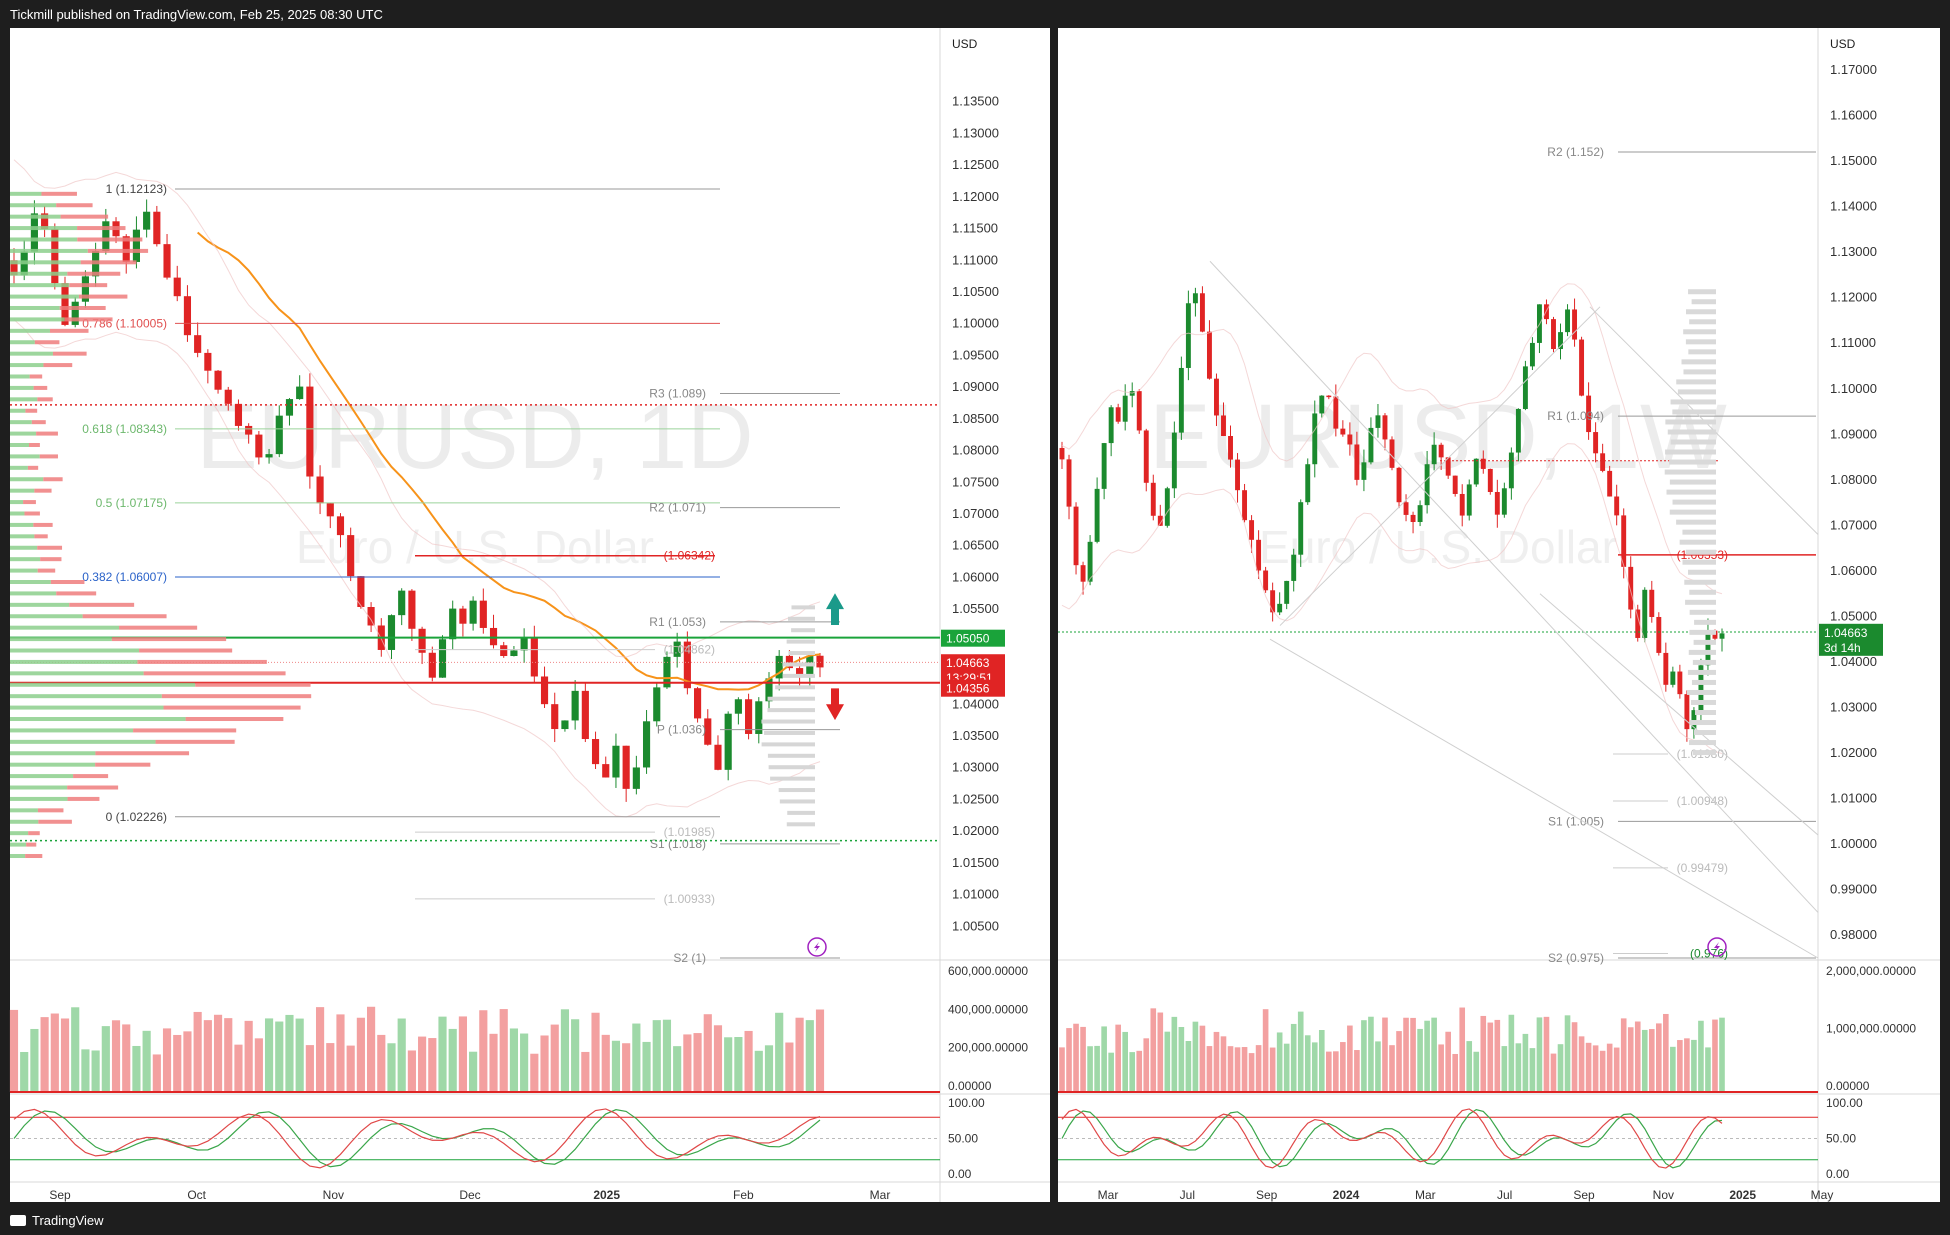 The height and width of the screenshot is (1235, 1950). What do you see at coordinates (136, 189) in the screenshot?
I see `fib-level-label: 1 (1.12123)` at bounding box center [136, 189].